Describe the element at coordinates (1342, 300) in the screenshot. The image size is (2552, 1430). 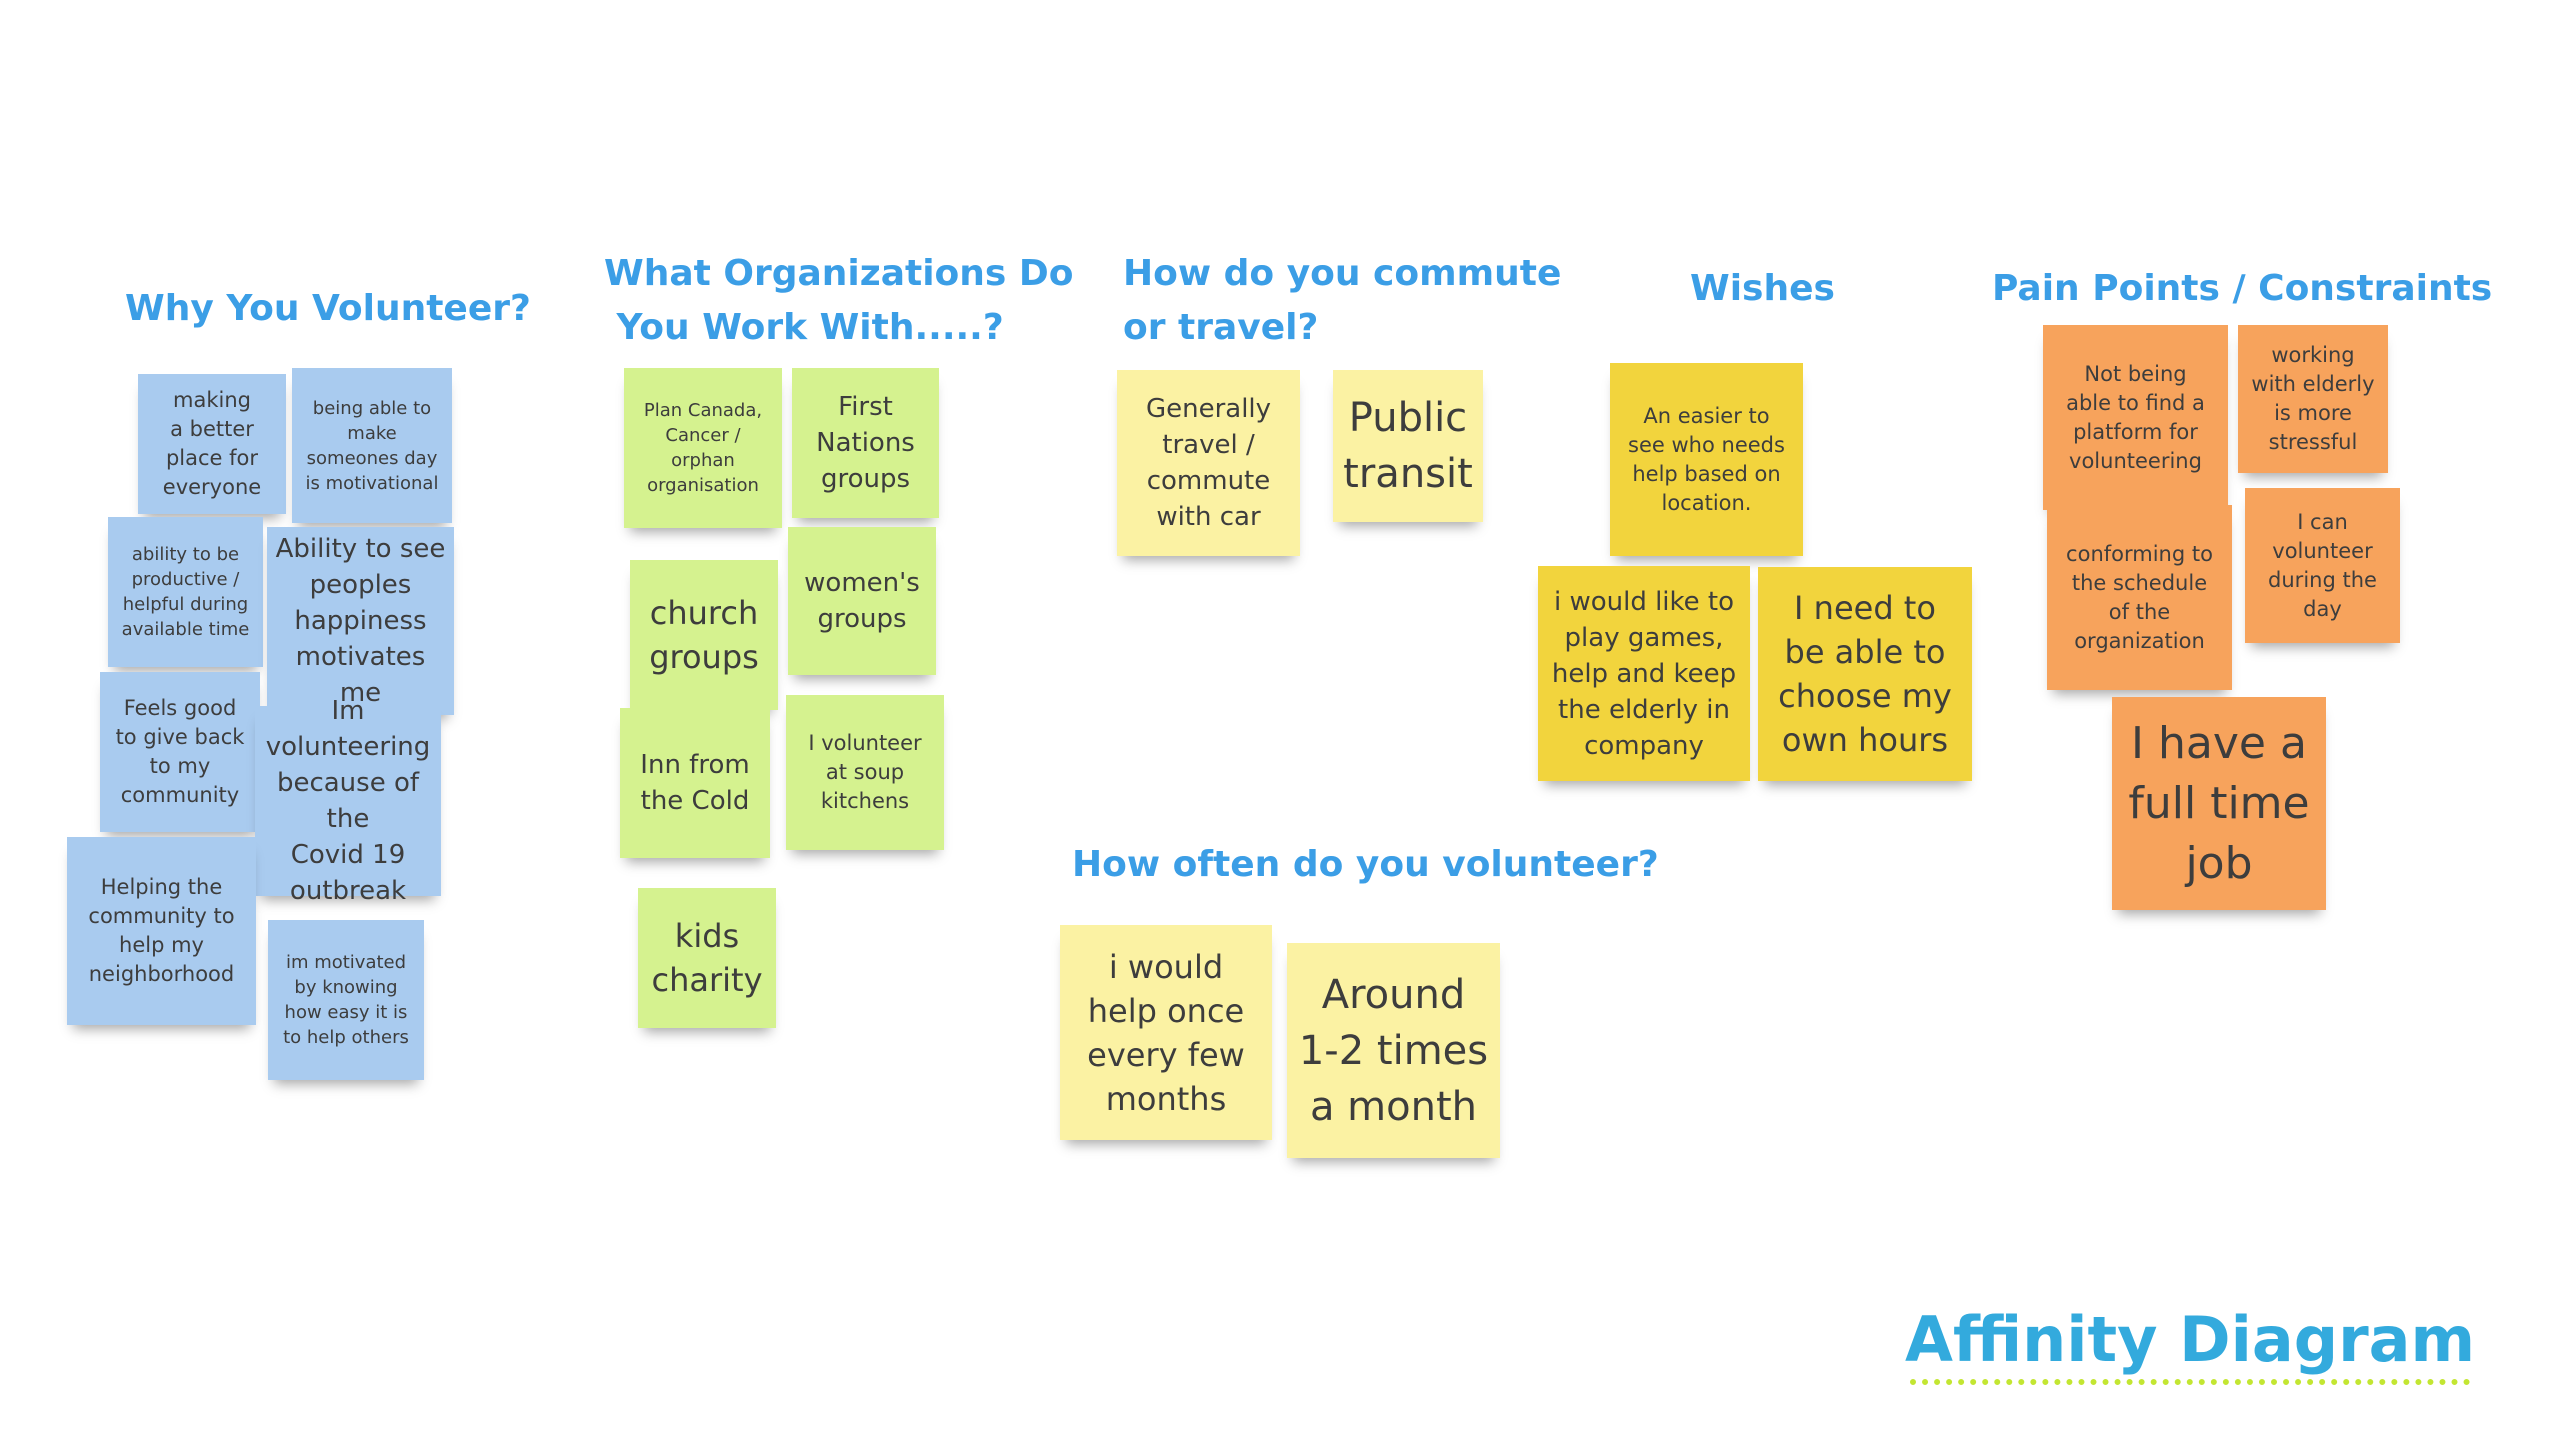
I see `heading-how-commute: How do you commute or travel?` at that location.